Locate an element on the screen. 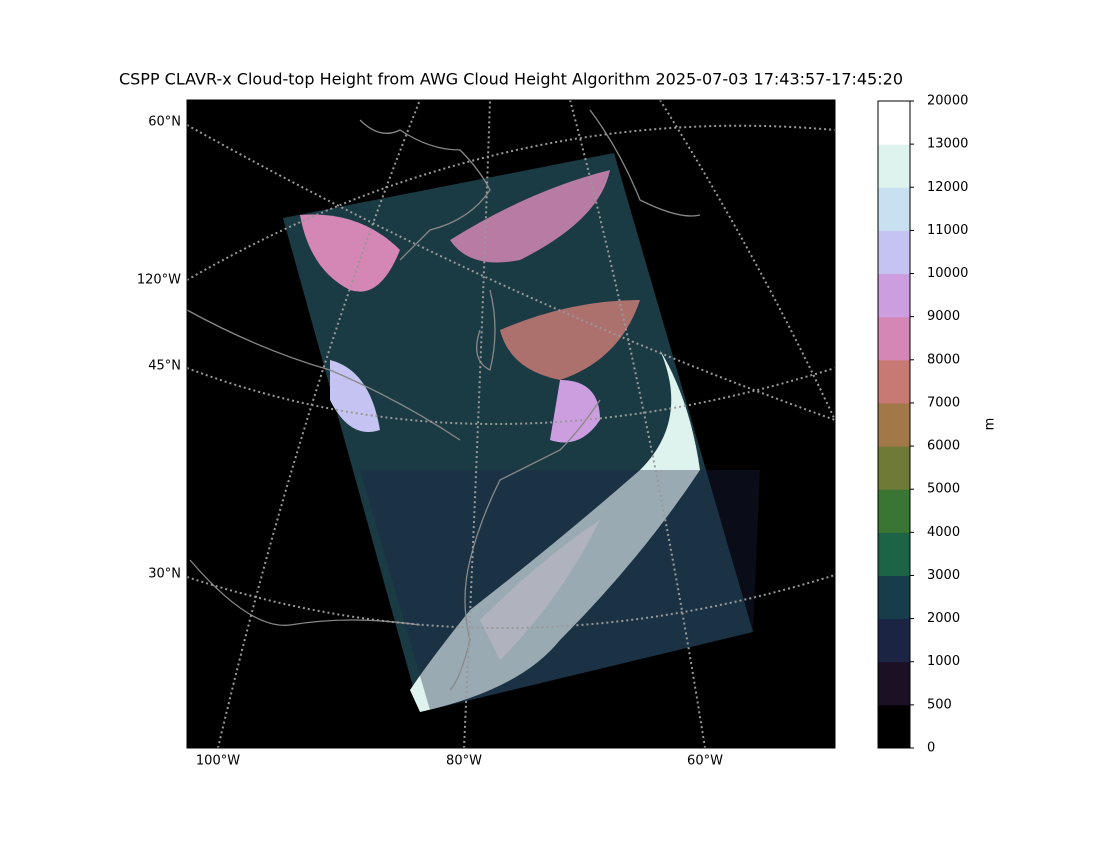  lat-label: 60°N is located at coordinates (164, 122).